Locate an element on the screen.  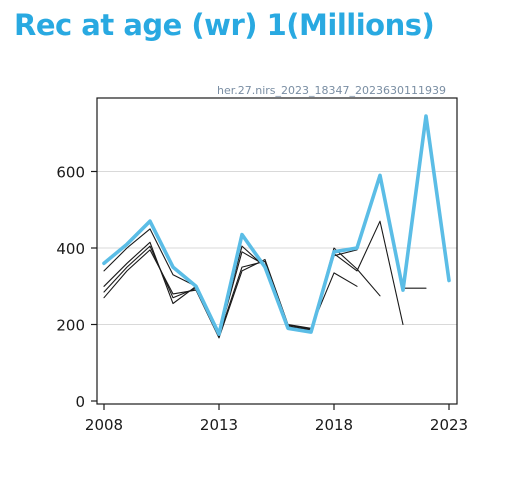
chart-subtitle: her.27.nirs_2023_18347_2023630111939 is located at coordinates (331, 90).